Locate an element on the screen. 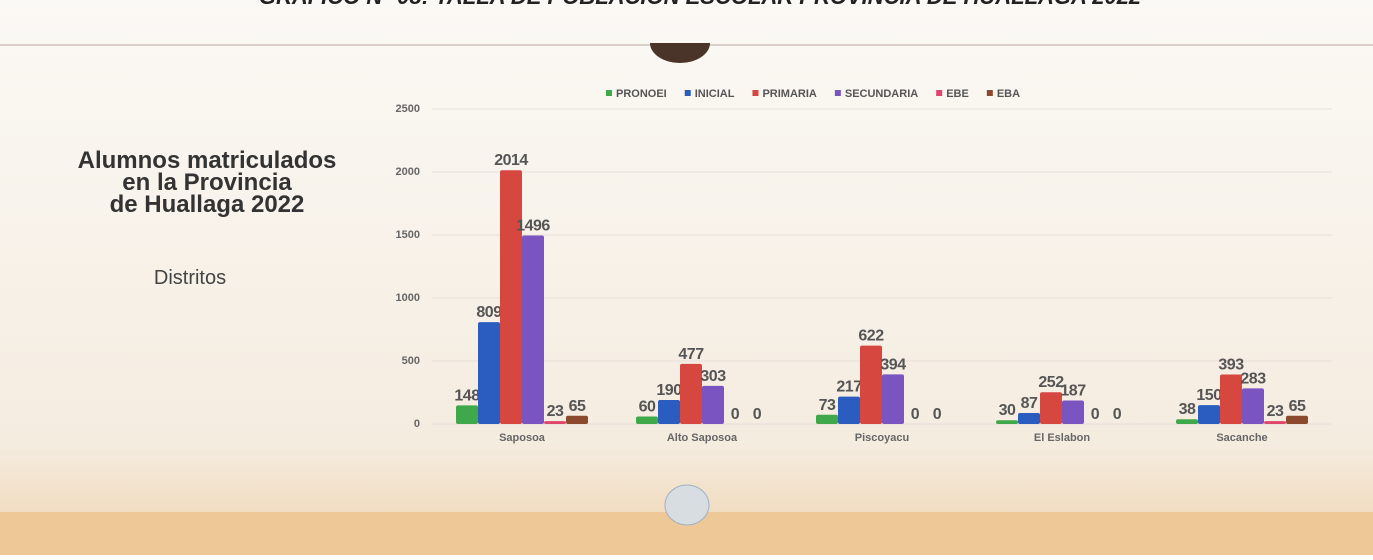 This screenshot has width=1373, height=560. y-tick-label: 0 is located at coordinates (417, 424).